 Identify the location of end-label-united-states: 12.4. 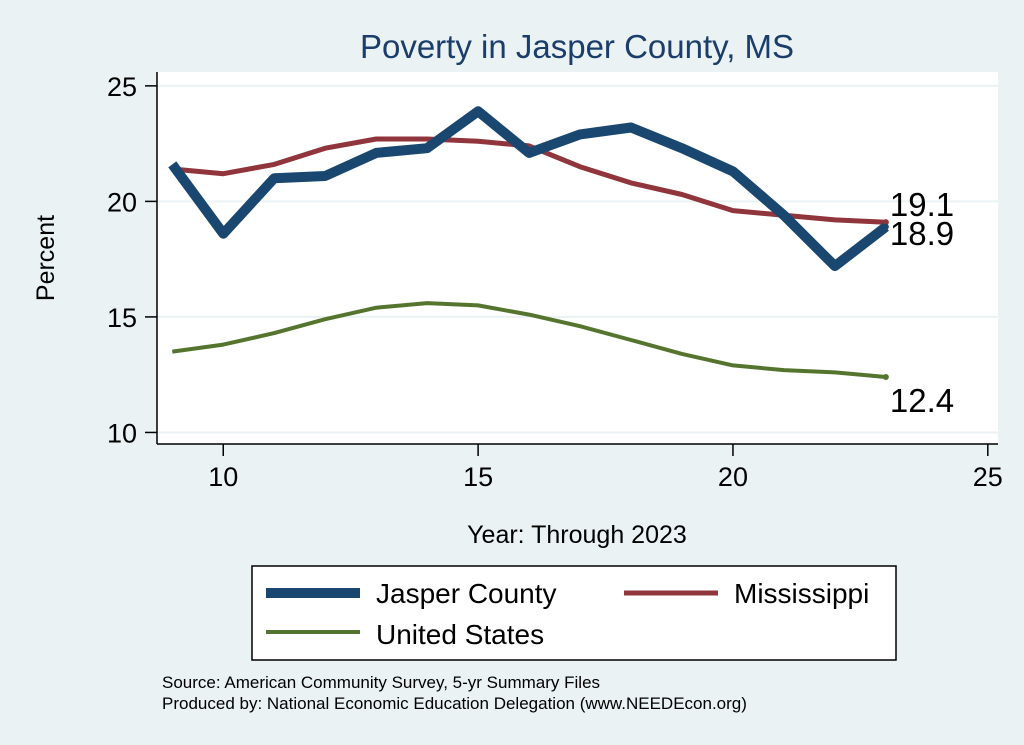
(922, 400).